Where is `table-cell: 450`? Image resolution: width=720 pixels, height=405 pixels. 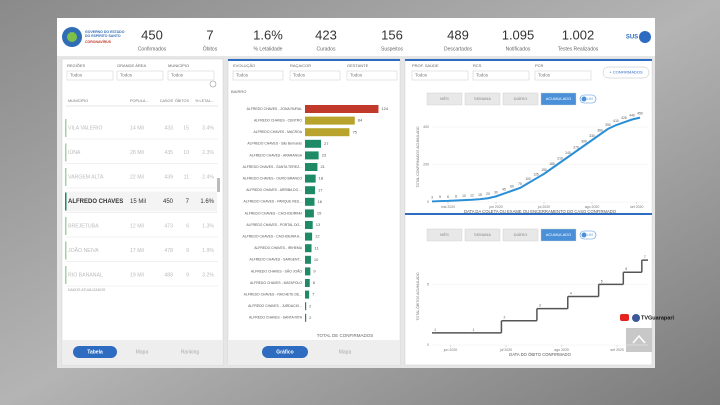 table-cell: 450 is located at coordinates (168, 202).